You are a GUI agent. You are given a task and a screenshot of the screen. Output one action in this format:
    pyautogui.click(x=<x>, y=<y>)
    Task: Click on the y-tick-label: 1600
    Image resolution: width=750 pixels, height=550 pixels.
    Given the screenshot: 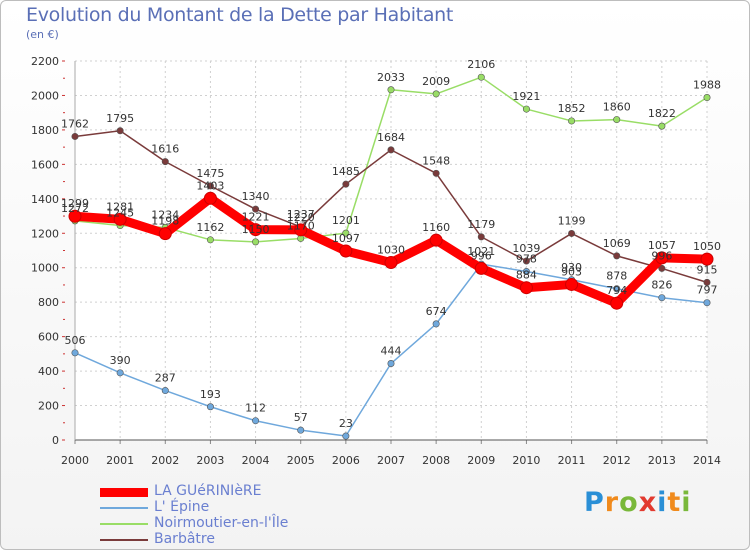 What is the action you would take?
    pyautogui.click(x=45, y=164)
    